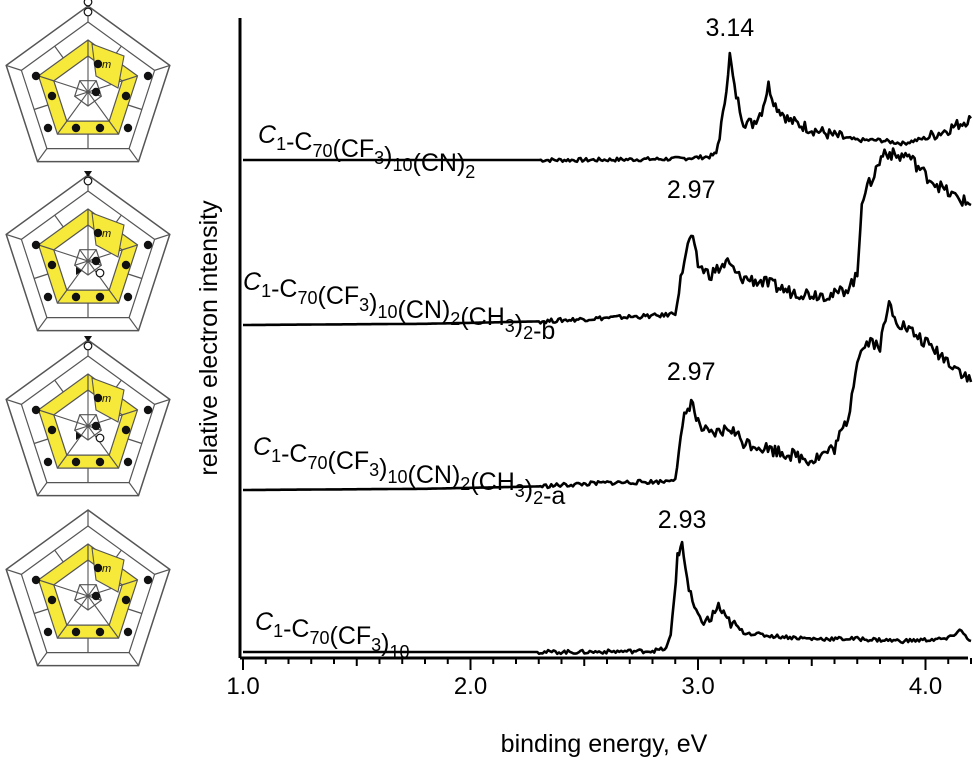 This screenshot has width=973, height=765. I want to click on diagram-3: m, so click(88, 416).